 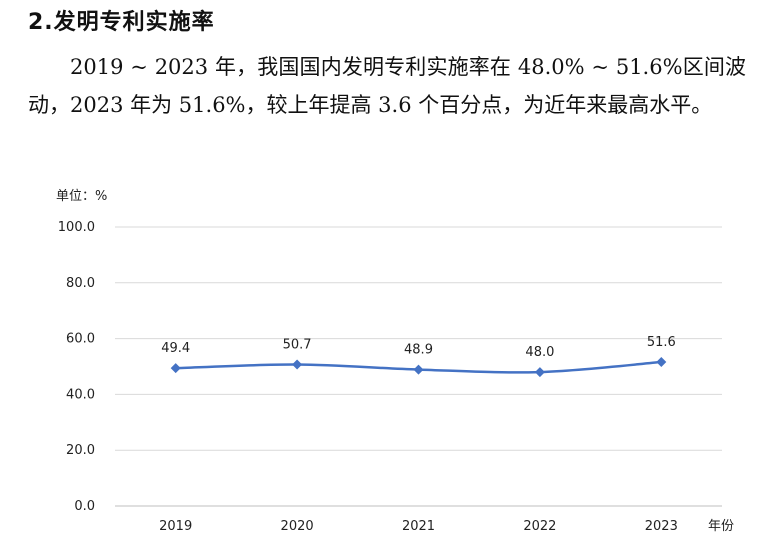 What do you see at coordinates (80, 450) in the screenshot?
I see `y-tick-label: 20.0` at bounding box center [80, 450].